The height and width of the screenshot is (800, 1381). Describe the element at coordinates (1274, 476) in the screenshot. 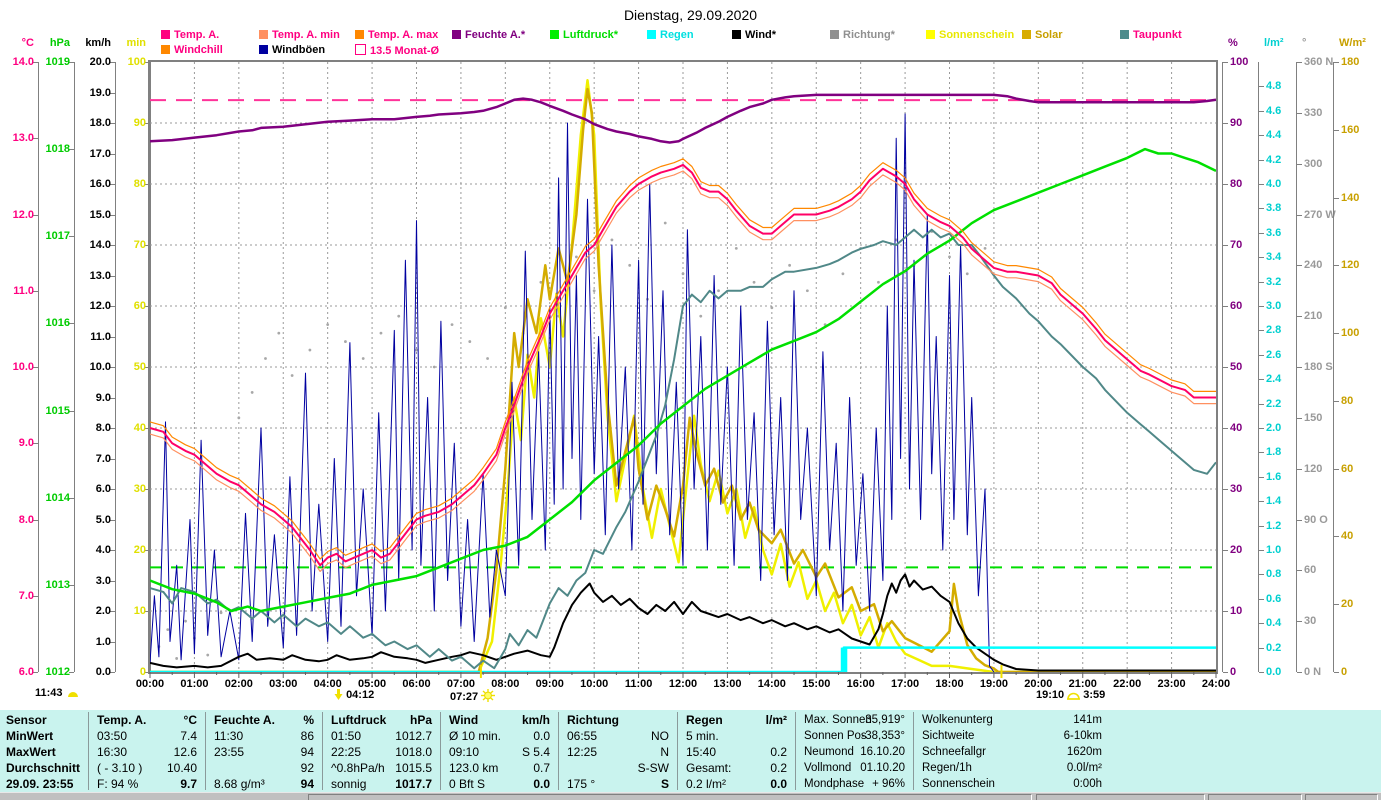

I see `axis-tick-label: 1.6` at that location.